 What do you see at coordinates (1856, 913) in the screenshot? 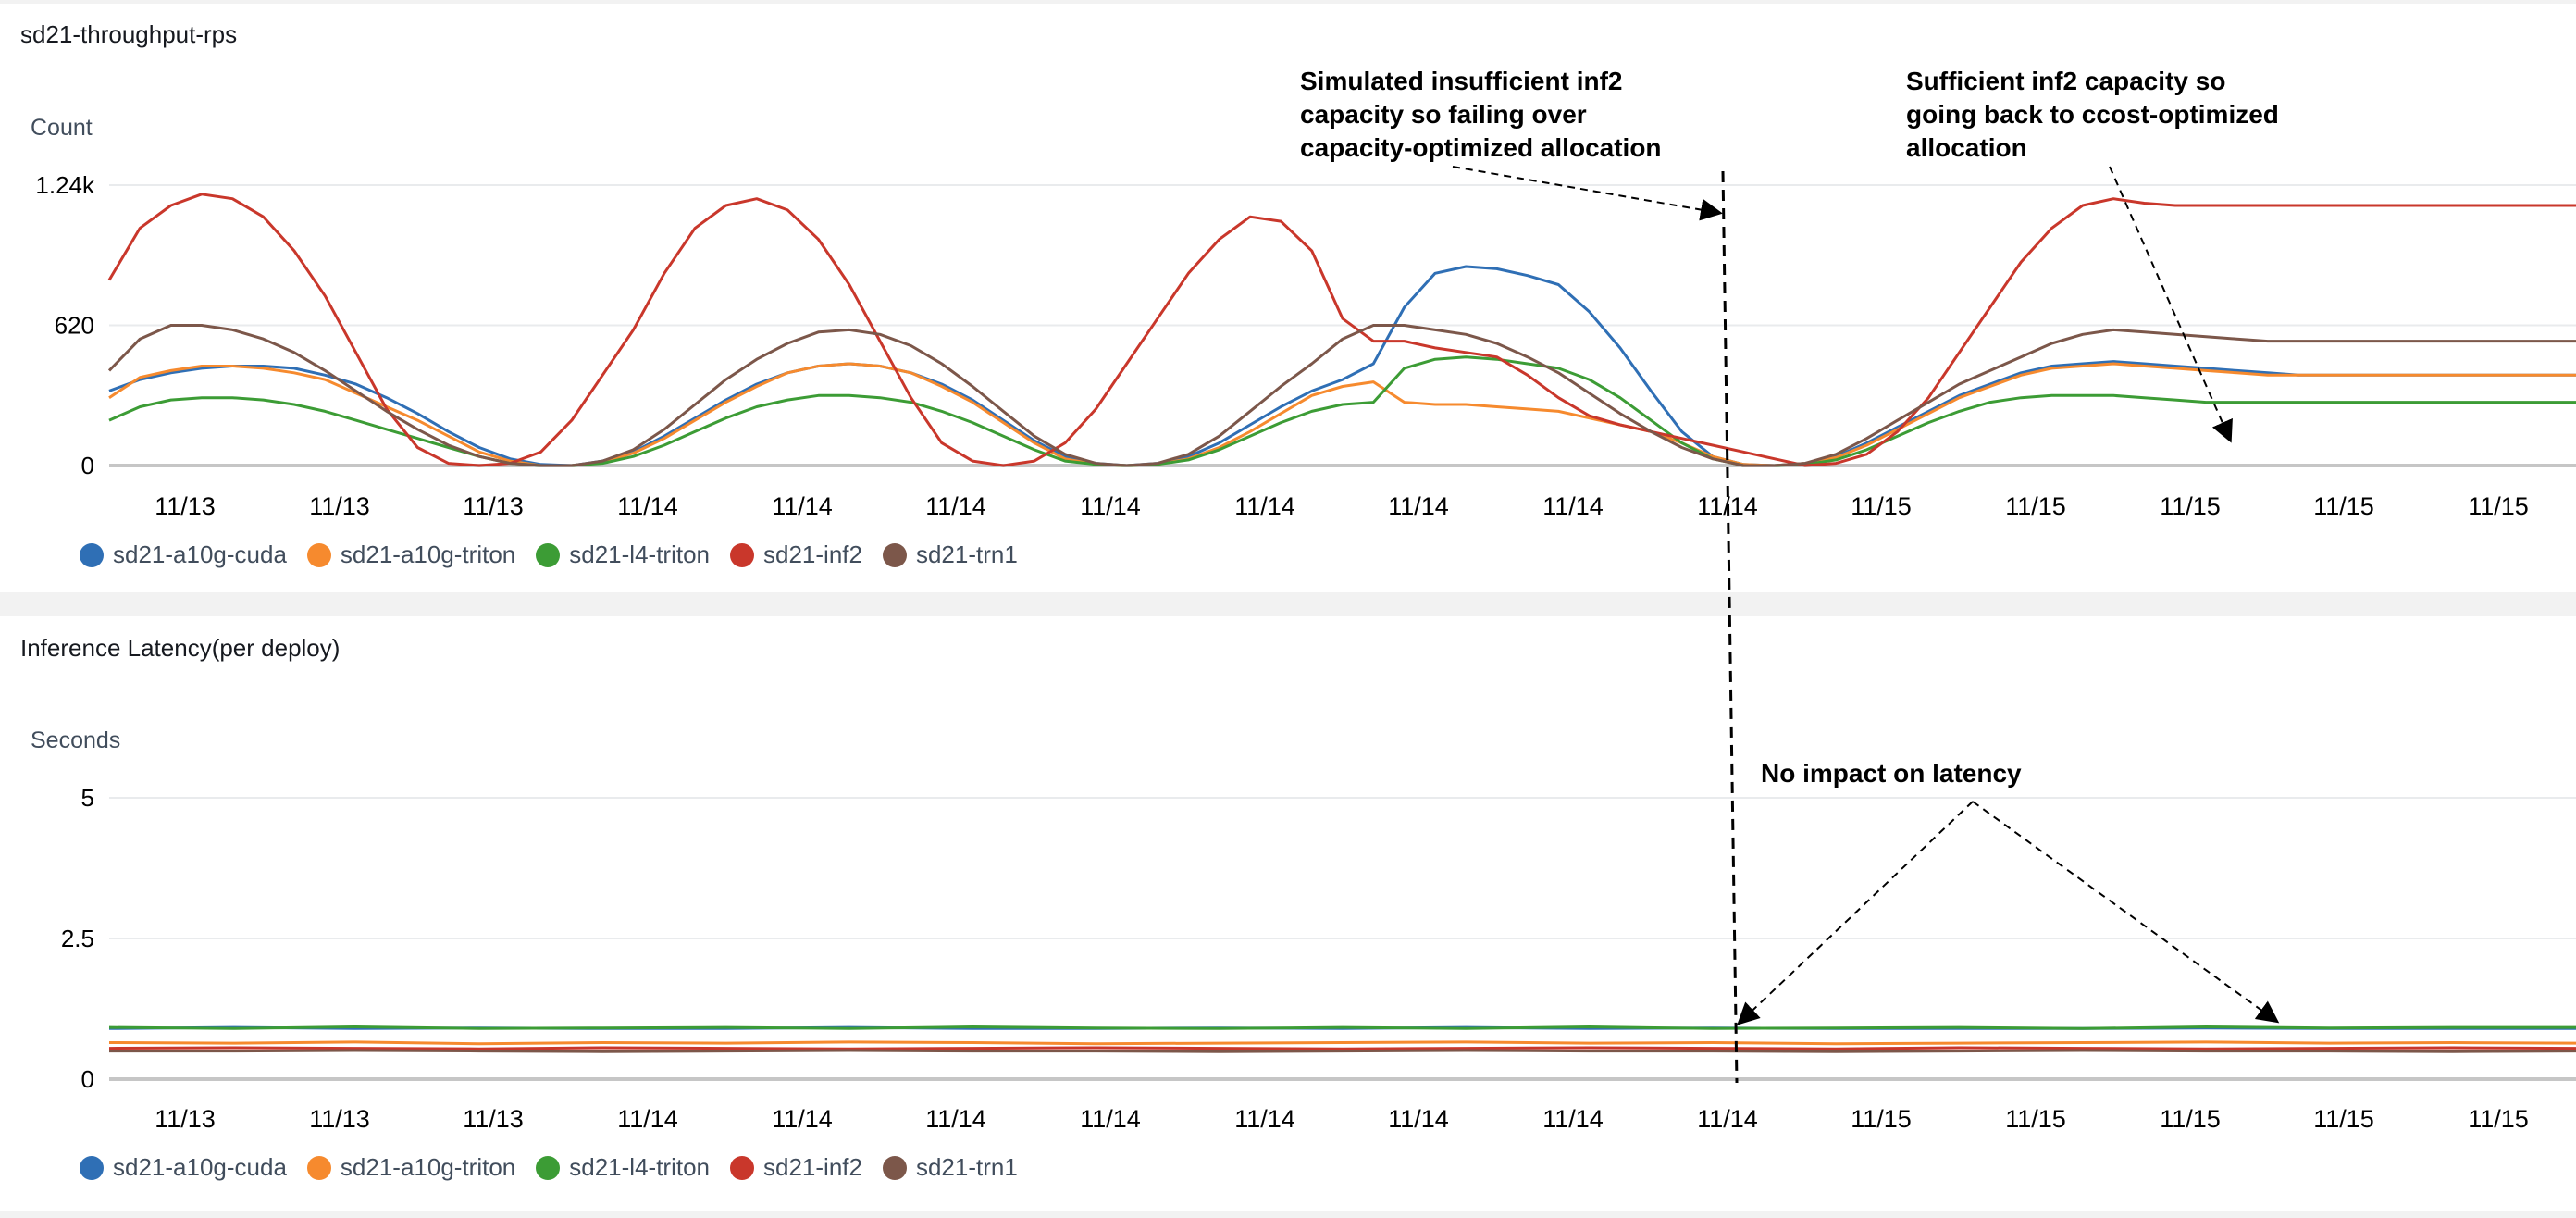
I see `latency-arrow-left` at bounding box center [1856, 913].